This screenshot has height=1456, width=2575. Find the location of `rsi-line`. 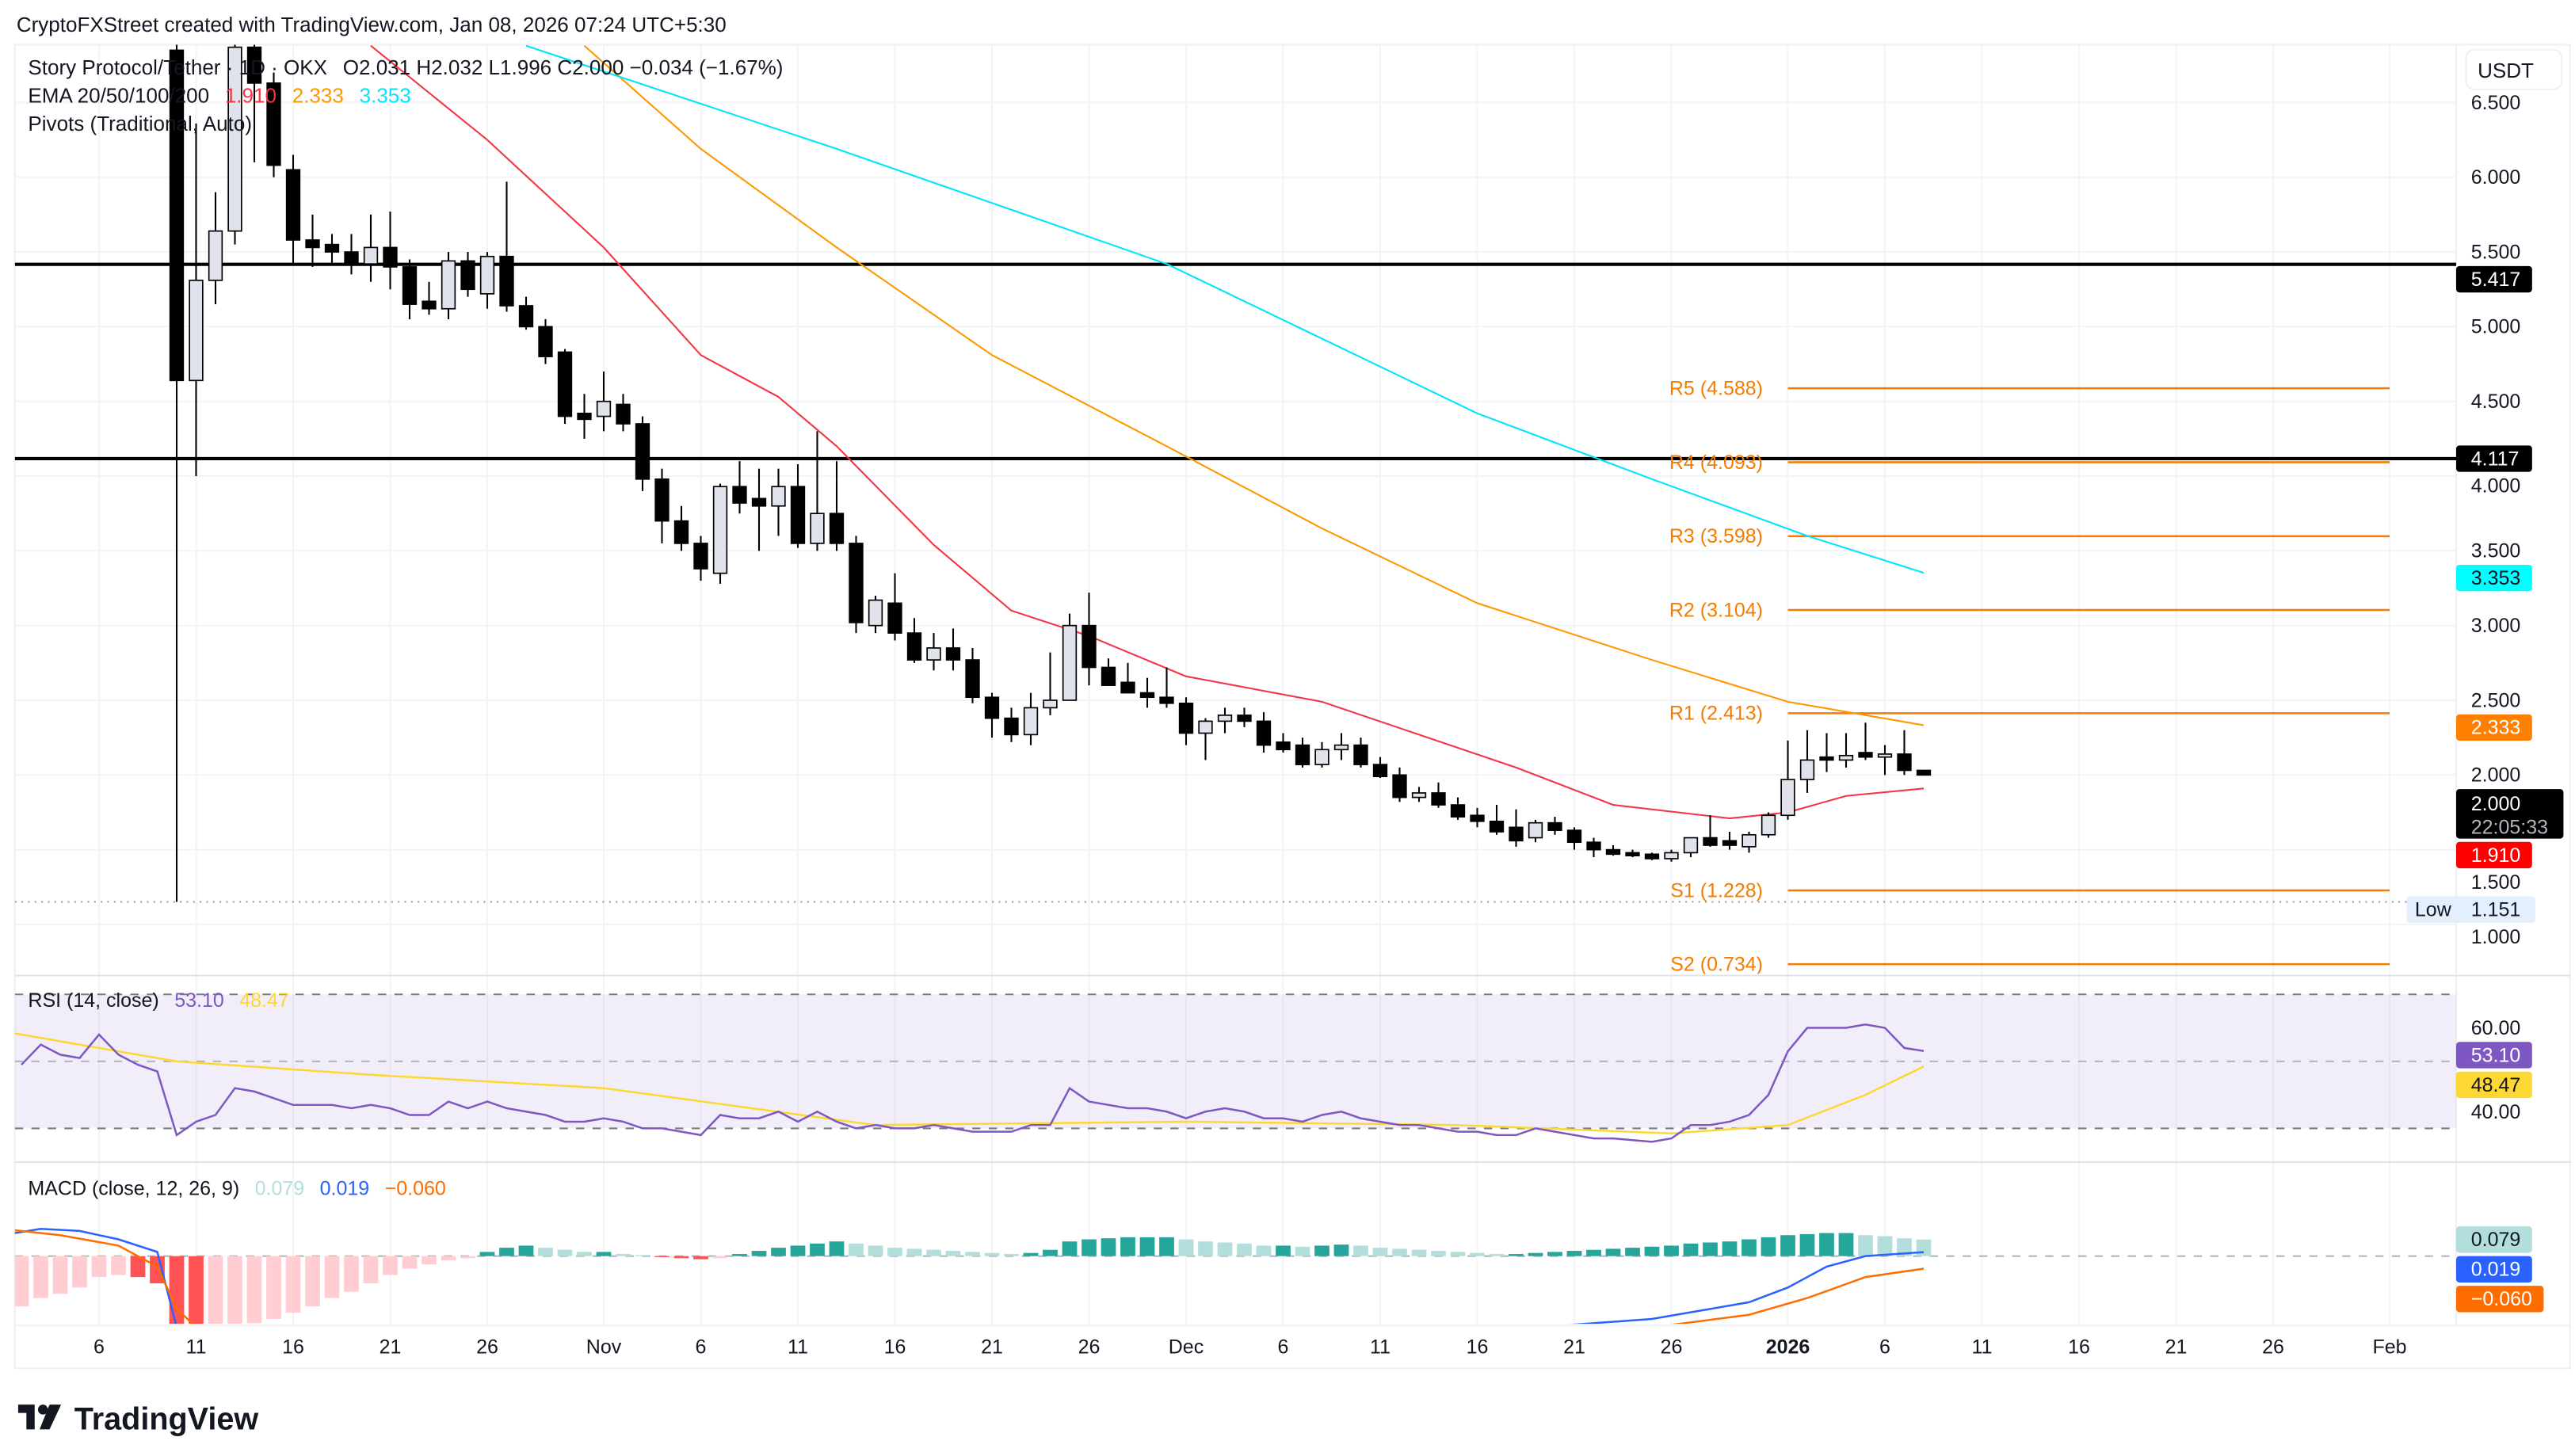

rsi-line is located at coordinates (973, 1083).